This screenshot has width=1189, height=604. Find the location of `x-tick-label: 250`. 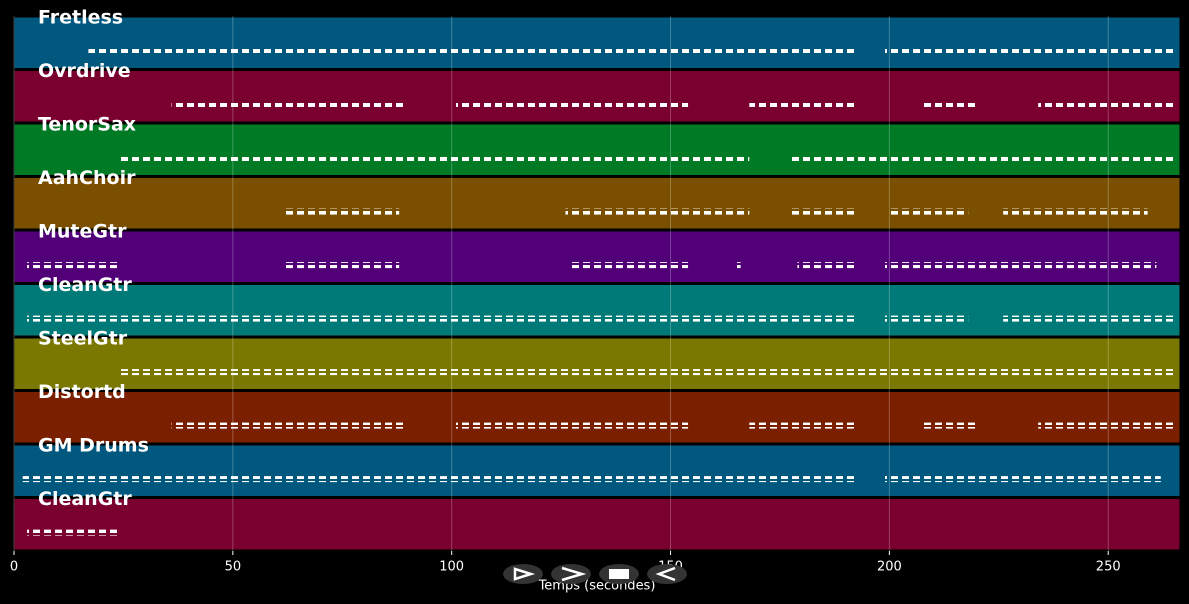

x-tick-label: 250 is located at coordinates (1108, 567).